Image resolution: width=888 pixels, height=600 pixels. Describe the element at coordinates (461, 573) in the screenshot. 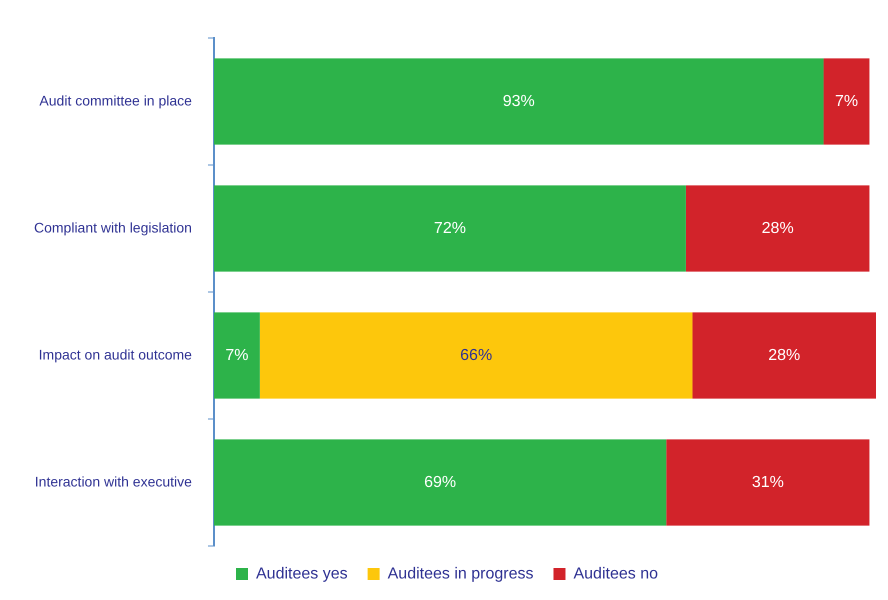

I see `legend-label: Auditees in progress` at that location.